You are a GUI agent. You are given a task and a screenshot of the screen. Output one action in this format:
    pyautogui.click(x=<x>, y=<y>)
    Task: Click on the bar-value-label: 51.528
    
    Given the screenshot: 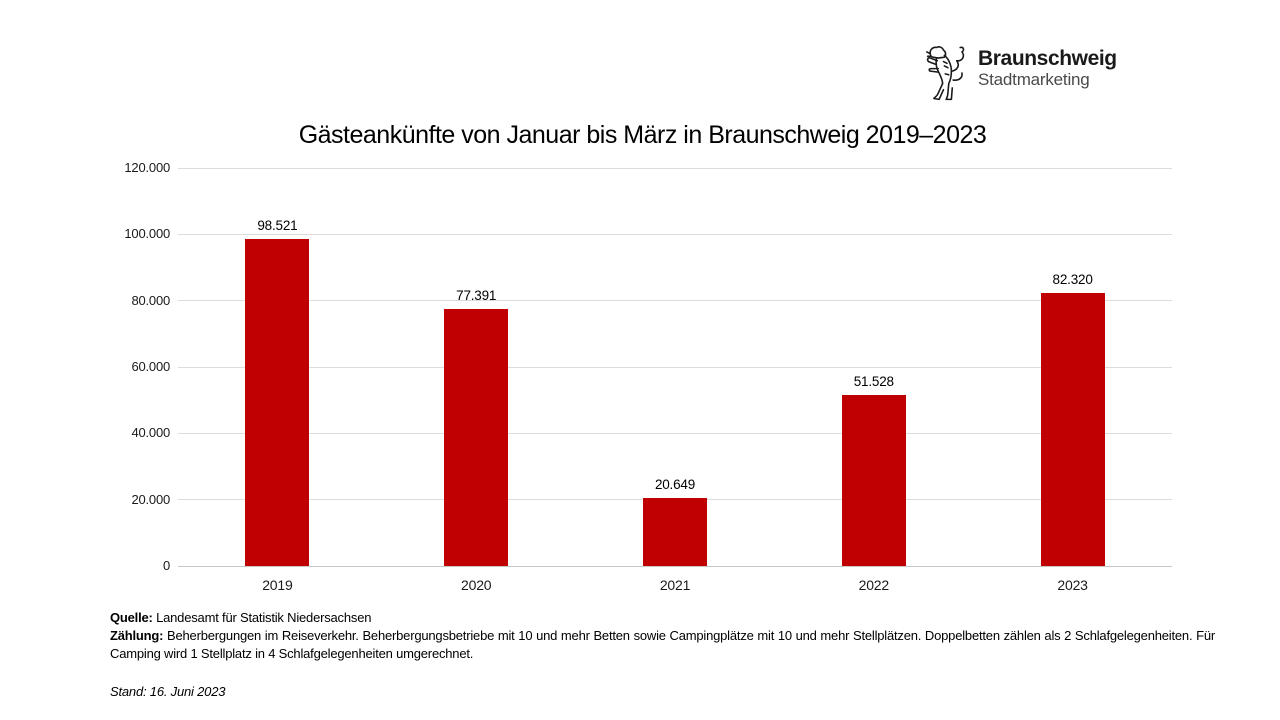 What is the action you would take?
    pyautogui.click(x=873, y=382)
    